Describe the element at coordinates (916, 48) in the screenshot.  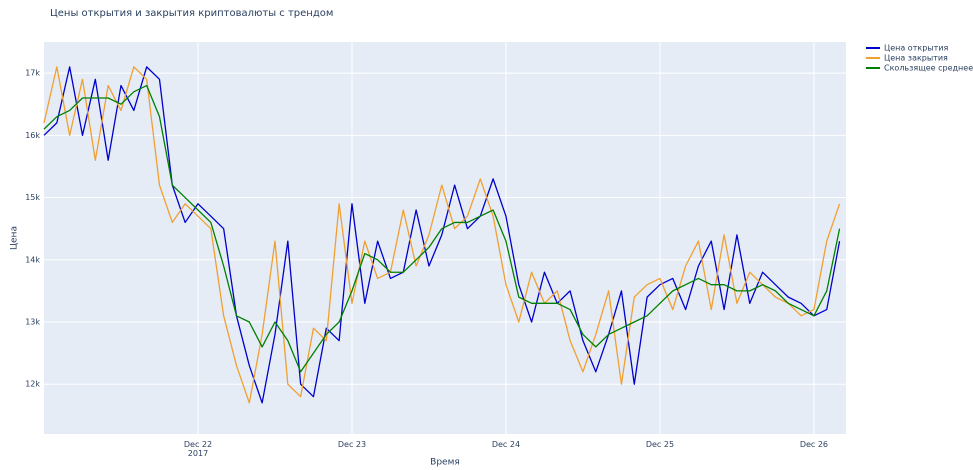
I see `legend-label: Цена открытия` at that location.